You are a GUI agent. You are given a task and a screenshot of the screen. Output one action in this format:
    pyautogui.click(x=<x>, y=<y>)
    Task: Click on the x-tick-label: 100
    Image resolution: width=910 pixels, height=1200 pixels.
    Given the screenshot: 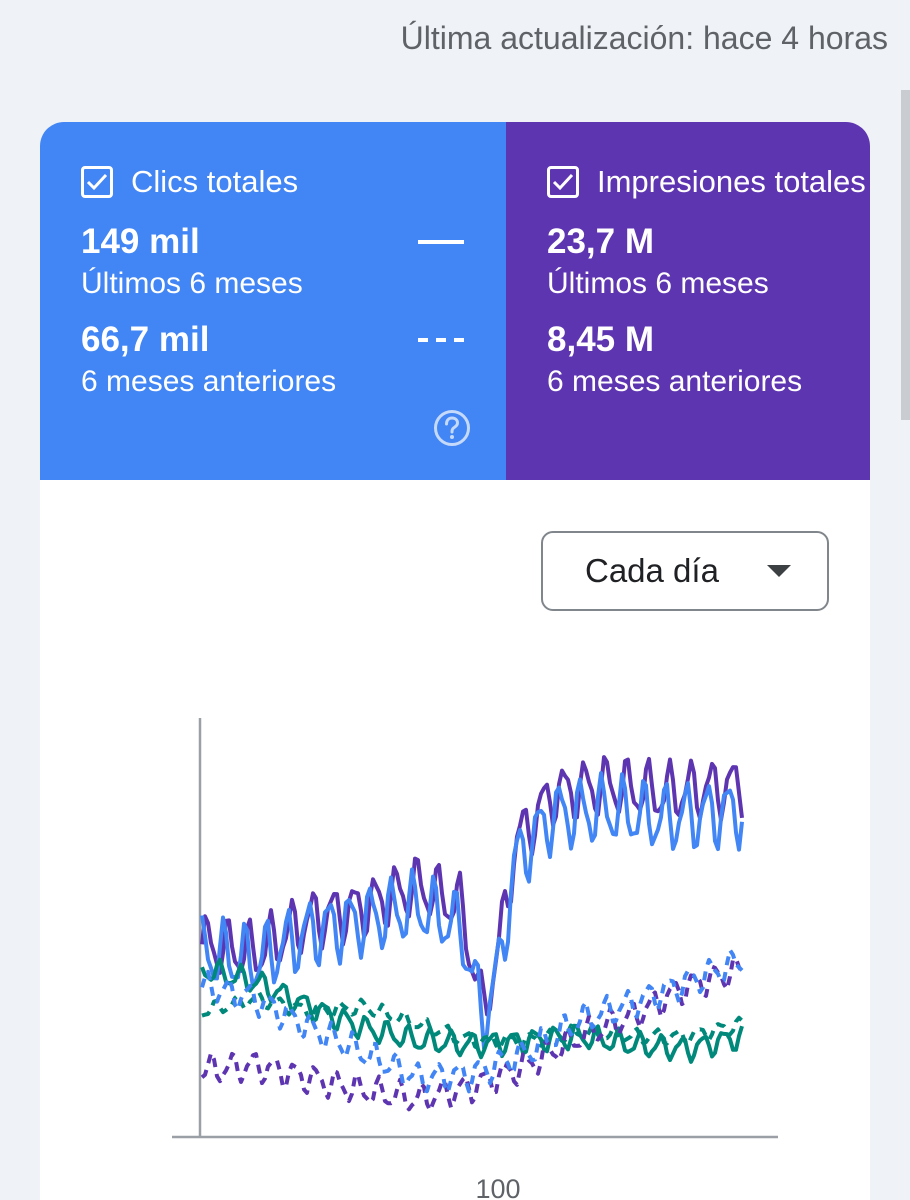 What is the action you would take?
    pyautogui.click(x=497, y=1187)
    